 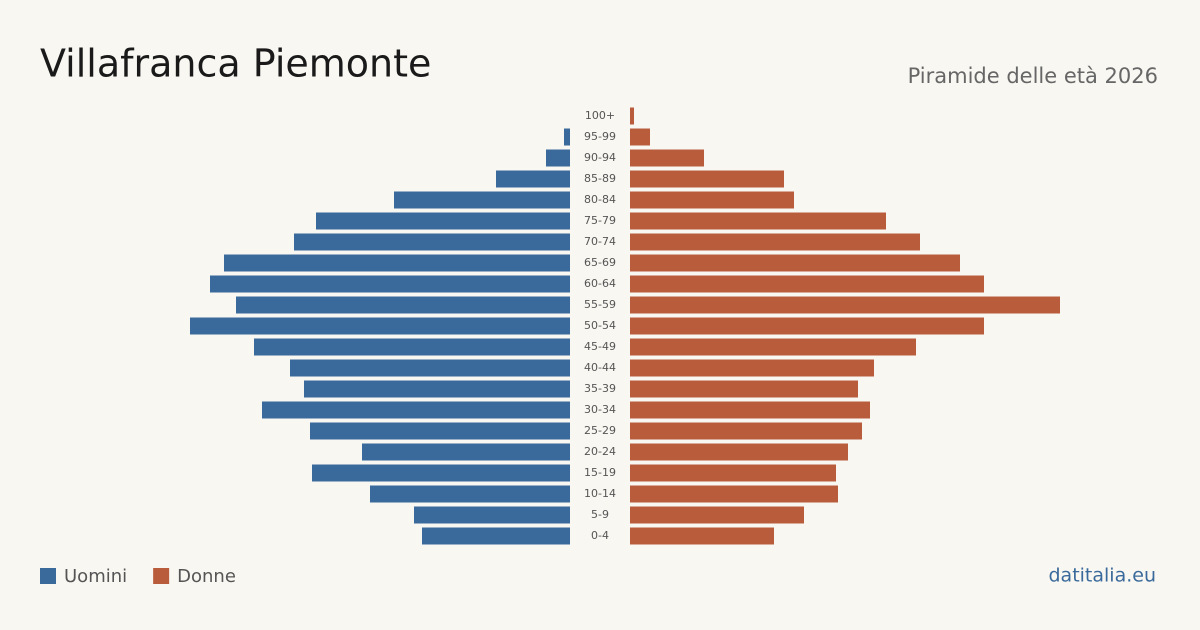 I want to click on age-label: 30-34, so click(x=600, y=409).